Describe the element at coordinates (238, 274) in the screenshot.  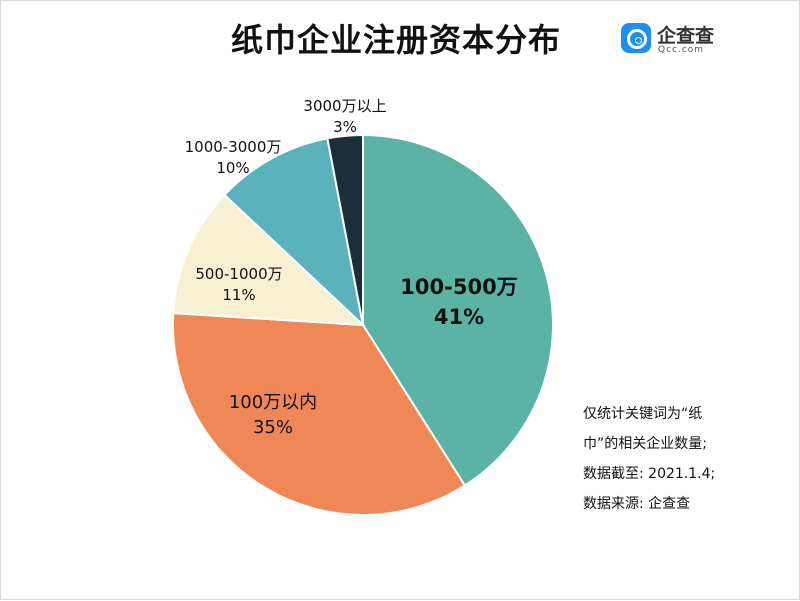
I see `slice-label-500-1000-category: 500-1000万` at that location.